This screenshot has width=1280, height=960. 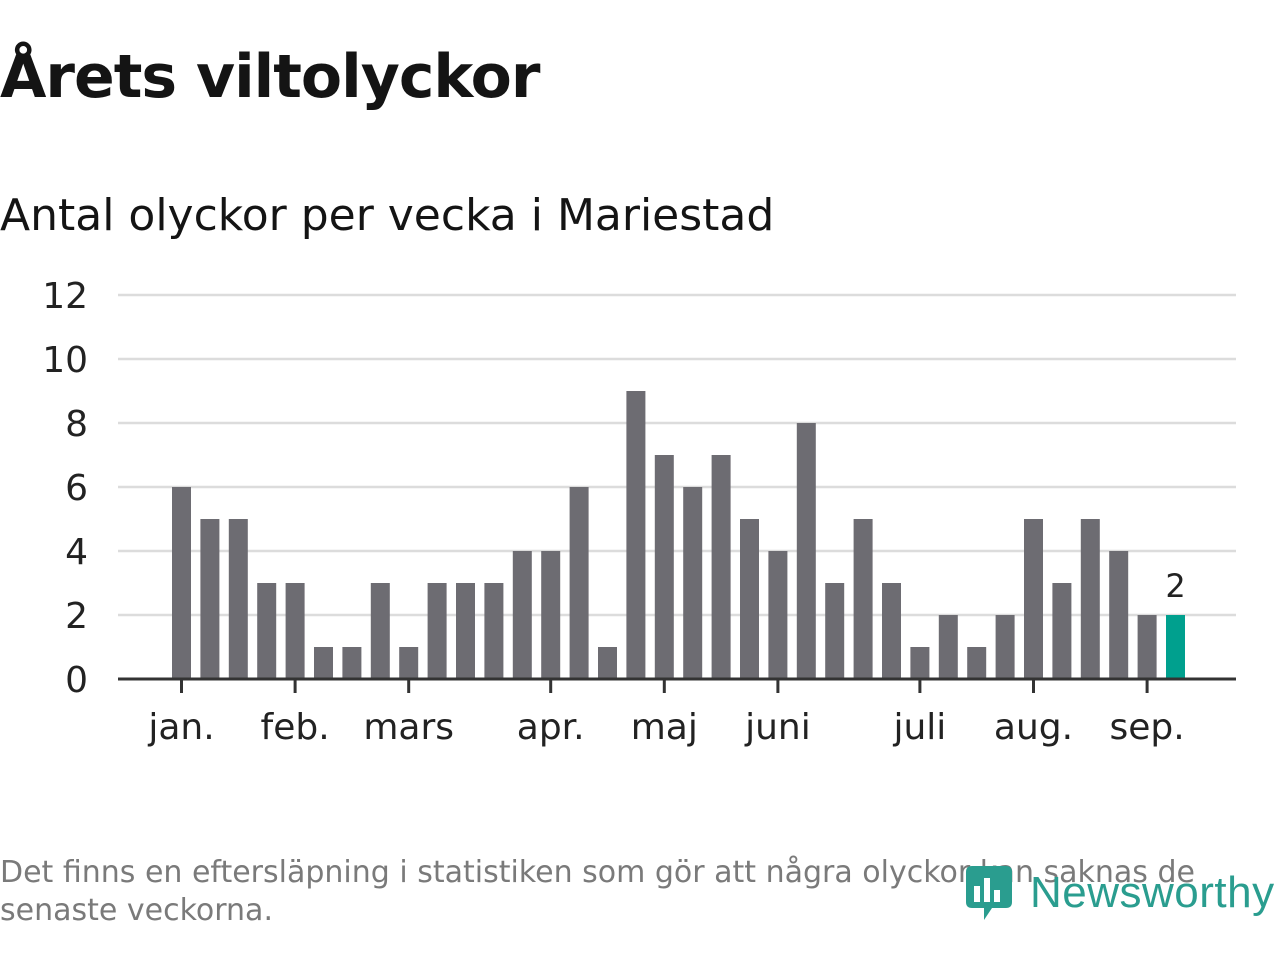 I want to click on x-tick-label: apr., so click(x=551, y=727).